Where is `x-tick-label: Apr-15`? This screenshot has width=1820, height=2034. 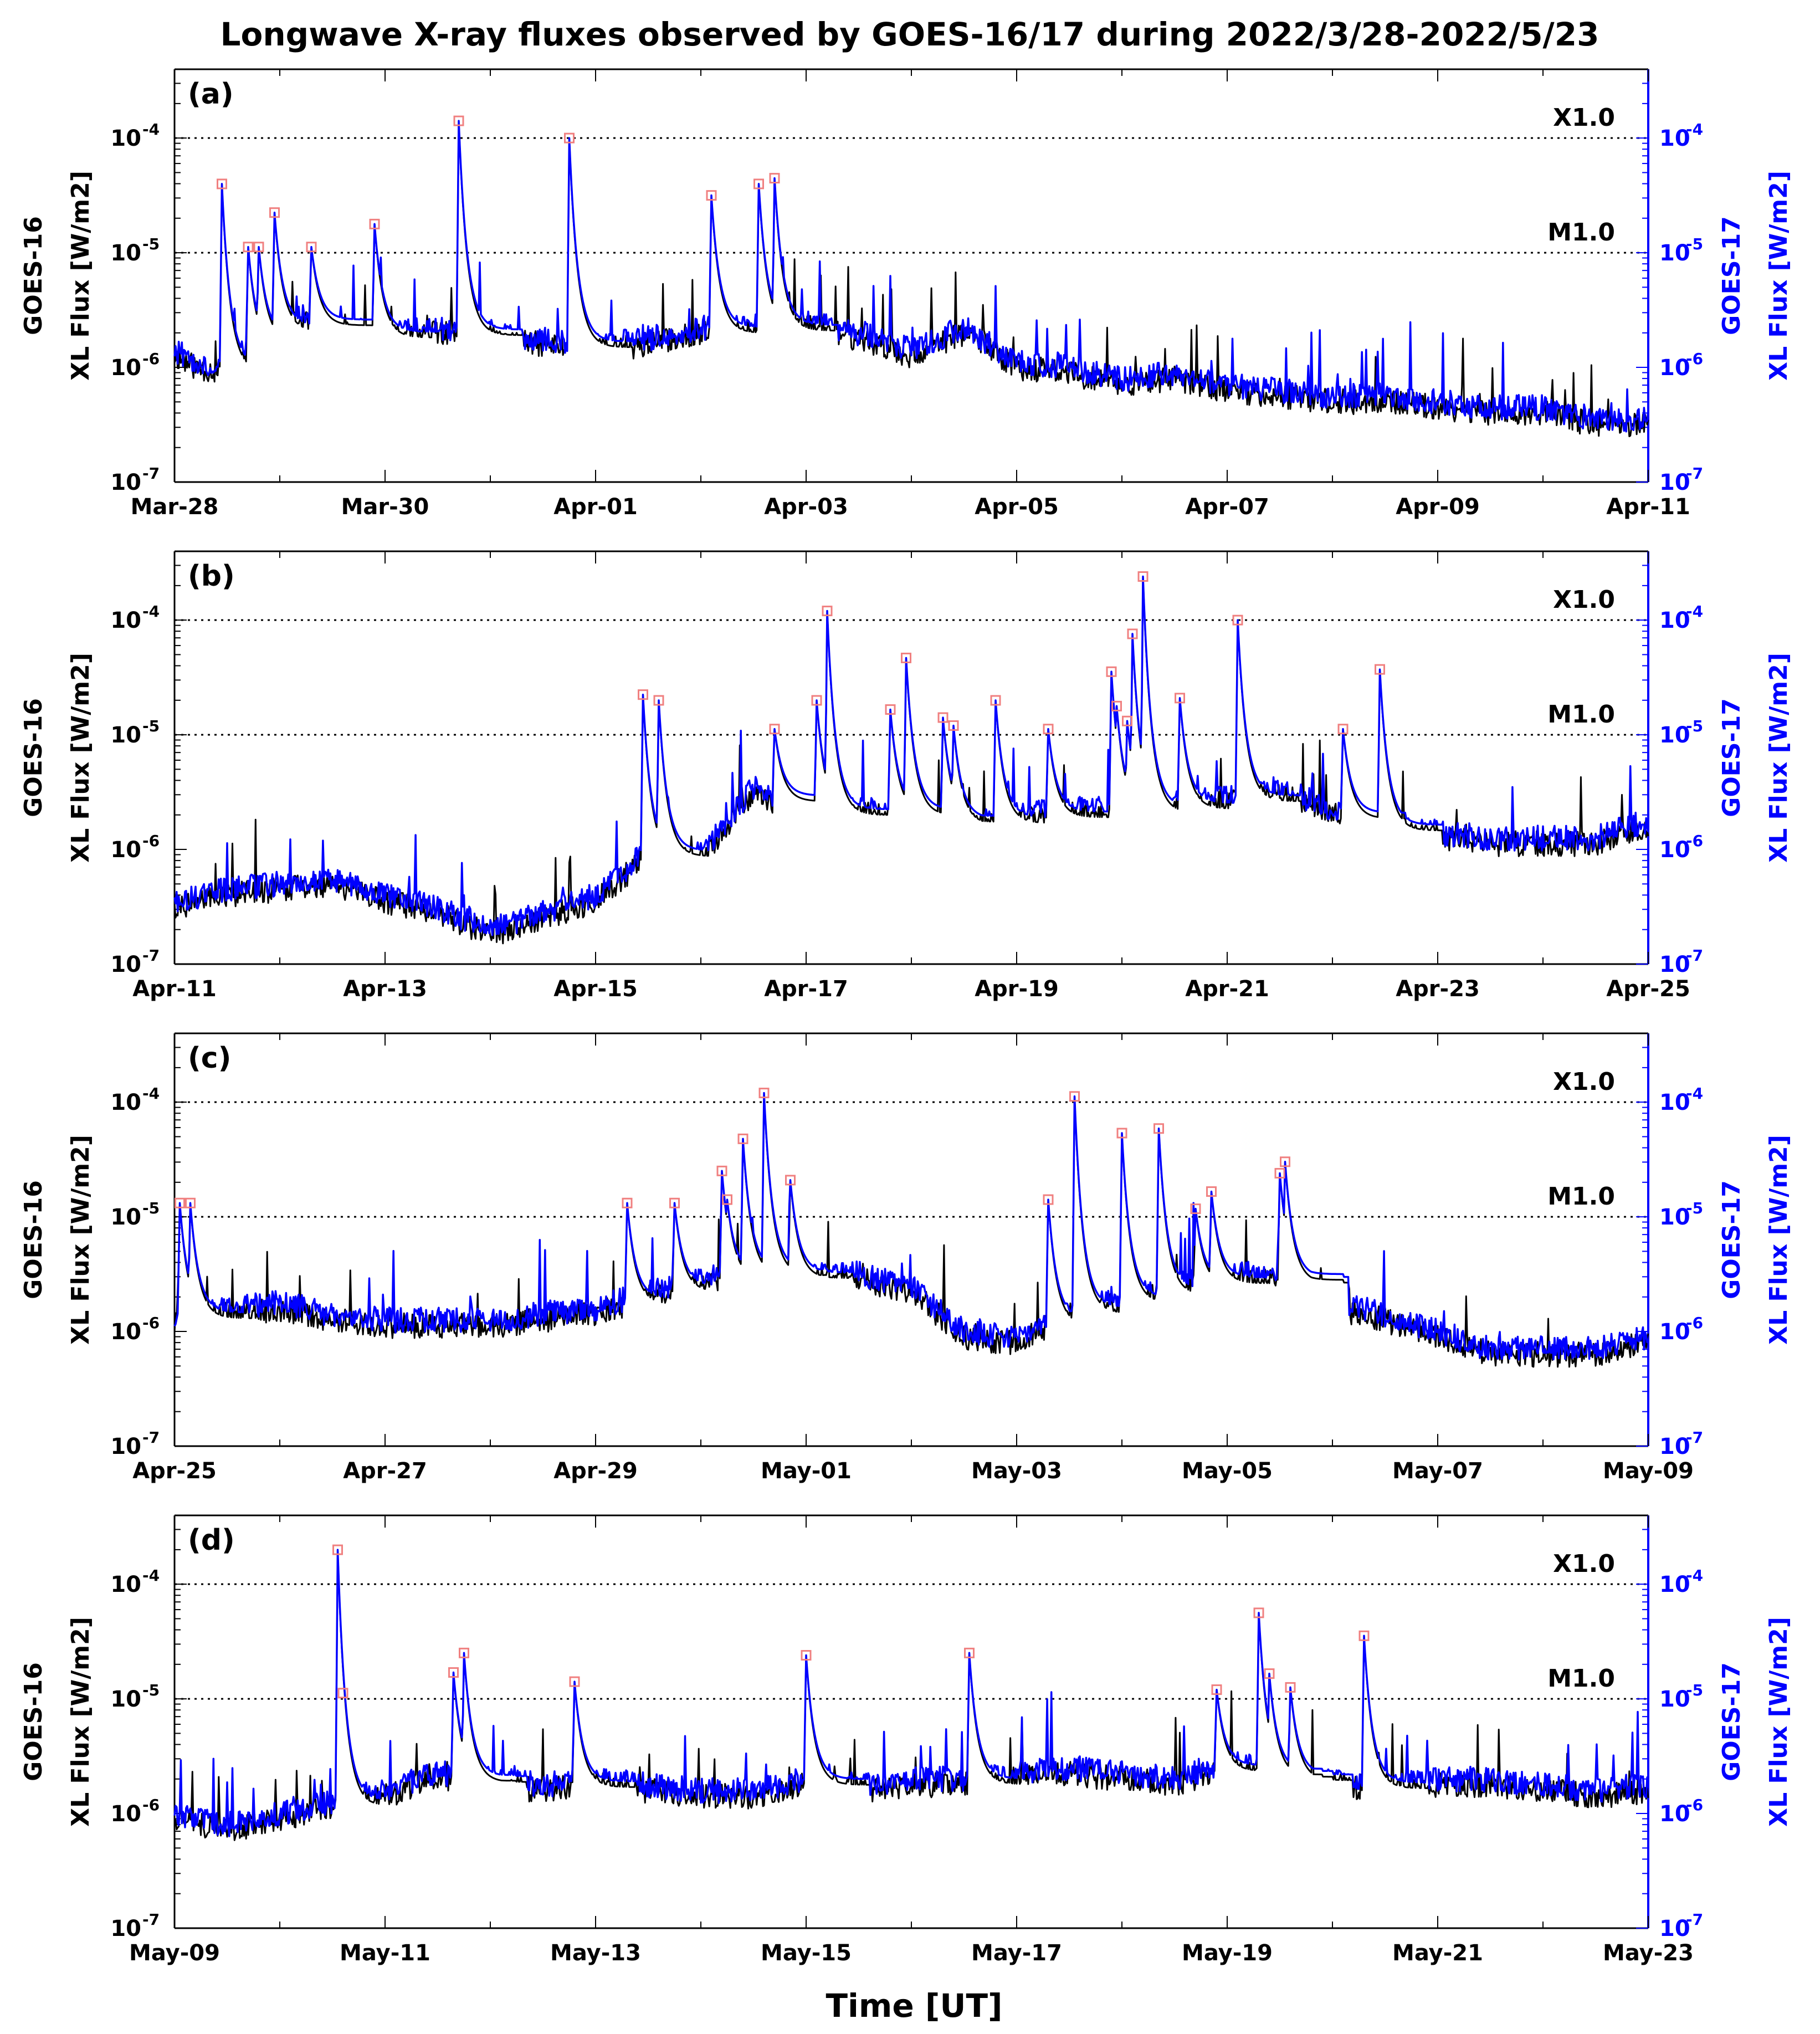
x-tick-label: Apr-15 is located at coordinates (595, 989).